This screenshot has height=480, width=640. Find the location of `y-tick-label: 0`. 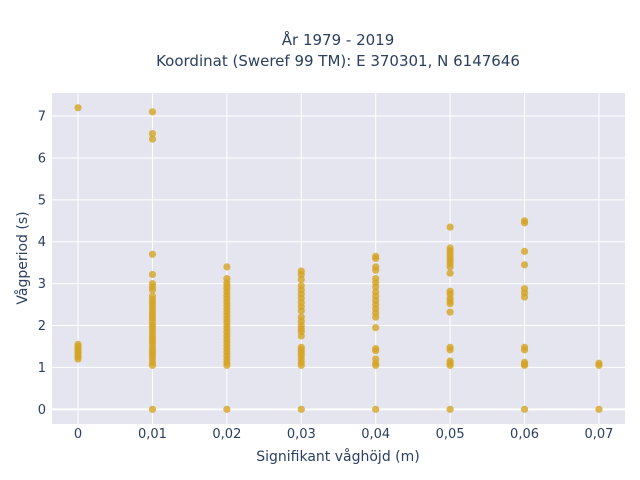

y-tick-label: 0 is located at coordinates (42, 410).